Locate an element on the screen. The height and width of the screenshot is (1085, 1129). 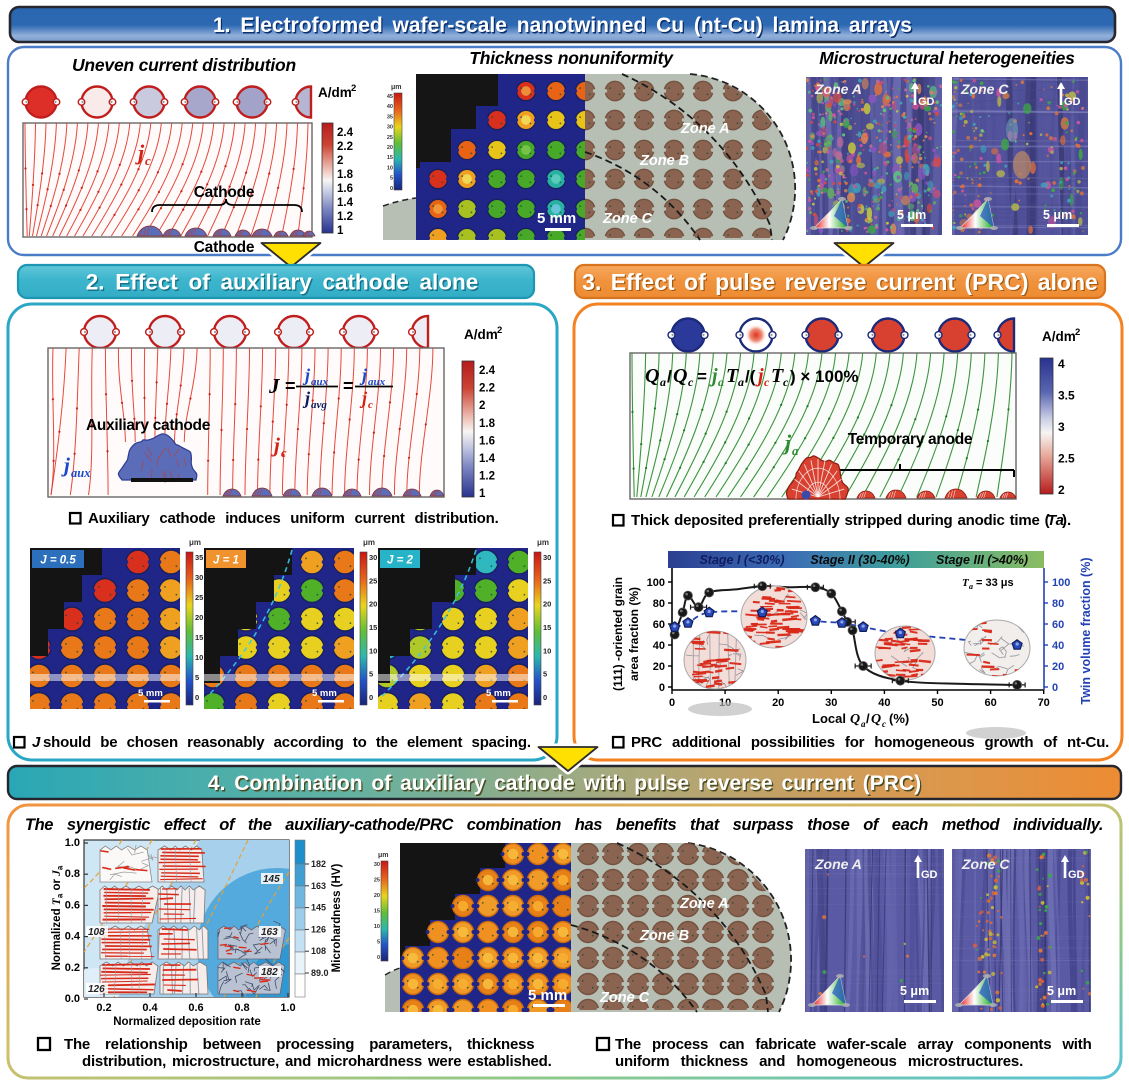
svg-text: 1.2 is located at coordinates (345, 217).